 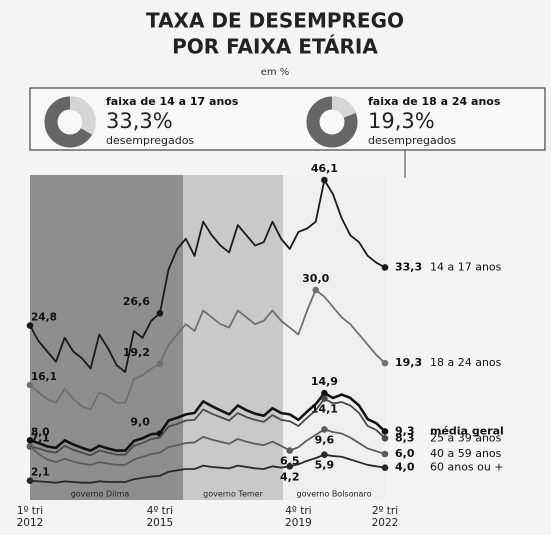 What do you see at coordinates (405, 453) in the screenshot?
I see `end-label: 6,0` at bounding box center [405, 453].